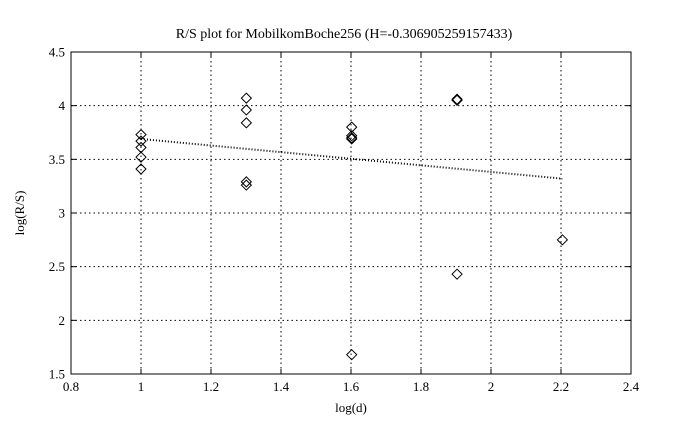  What do you see at coordinates (491, 386) in the screenshot?
I see `x-tick-label: 2` at bounding box center [491, 386].